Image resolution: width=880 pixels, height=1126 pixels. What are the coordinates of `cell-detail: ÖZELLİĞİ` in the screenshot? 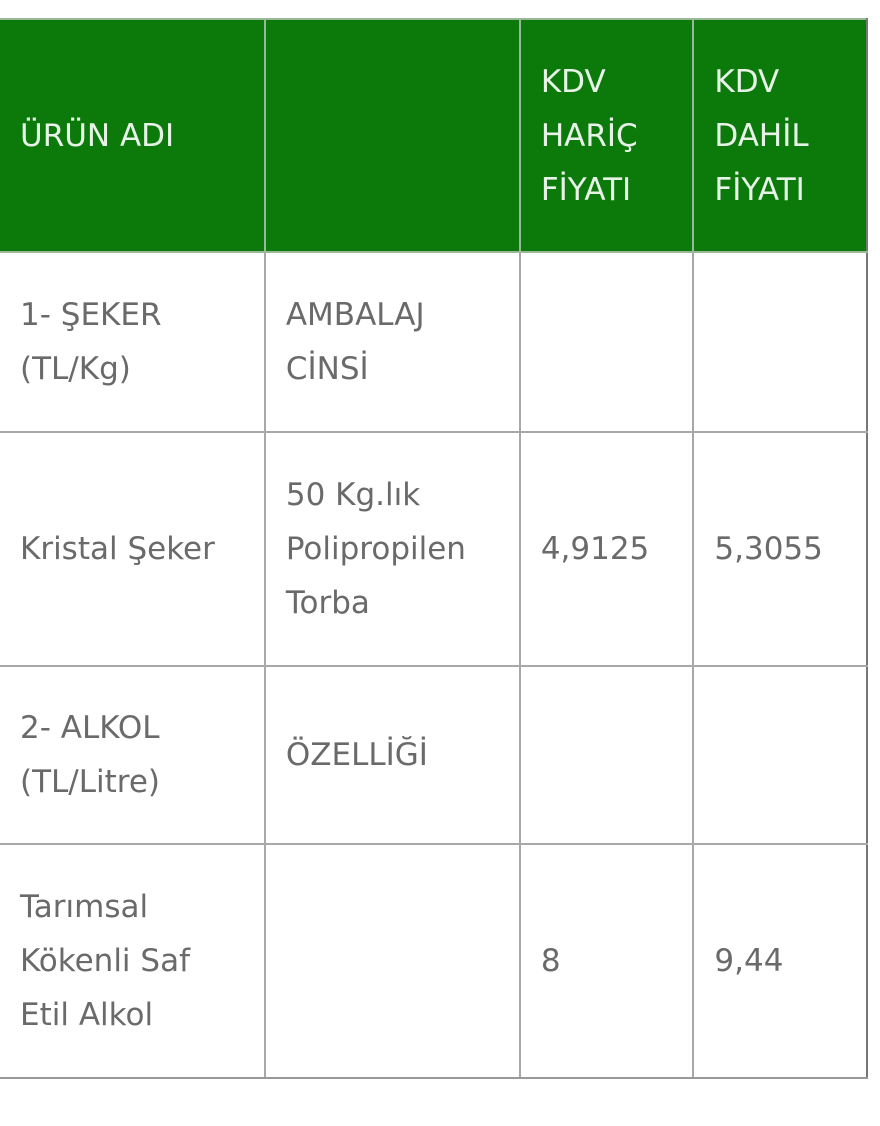 It's located at (392, 755).